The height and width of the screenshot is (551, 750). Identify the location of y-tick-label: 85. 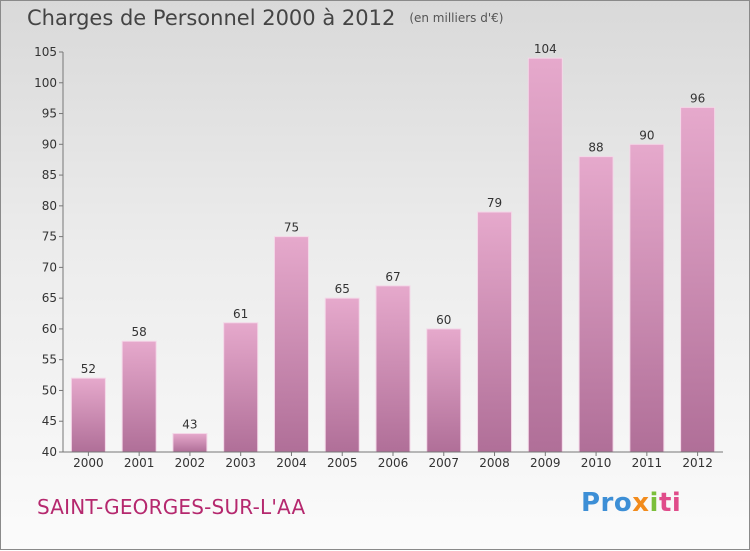
(49, 175).